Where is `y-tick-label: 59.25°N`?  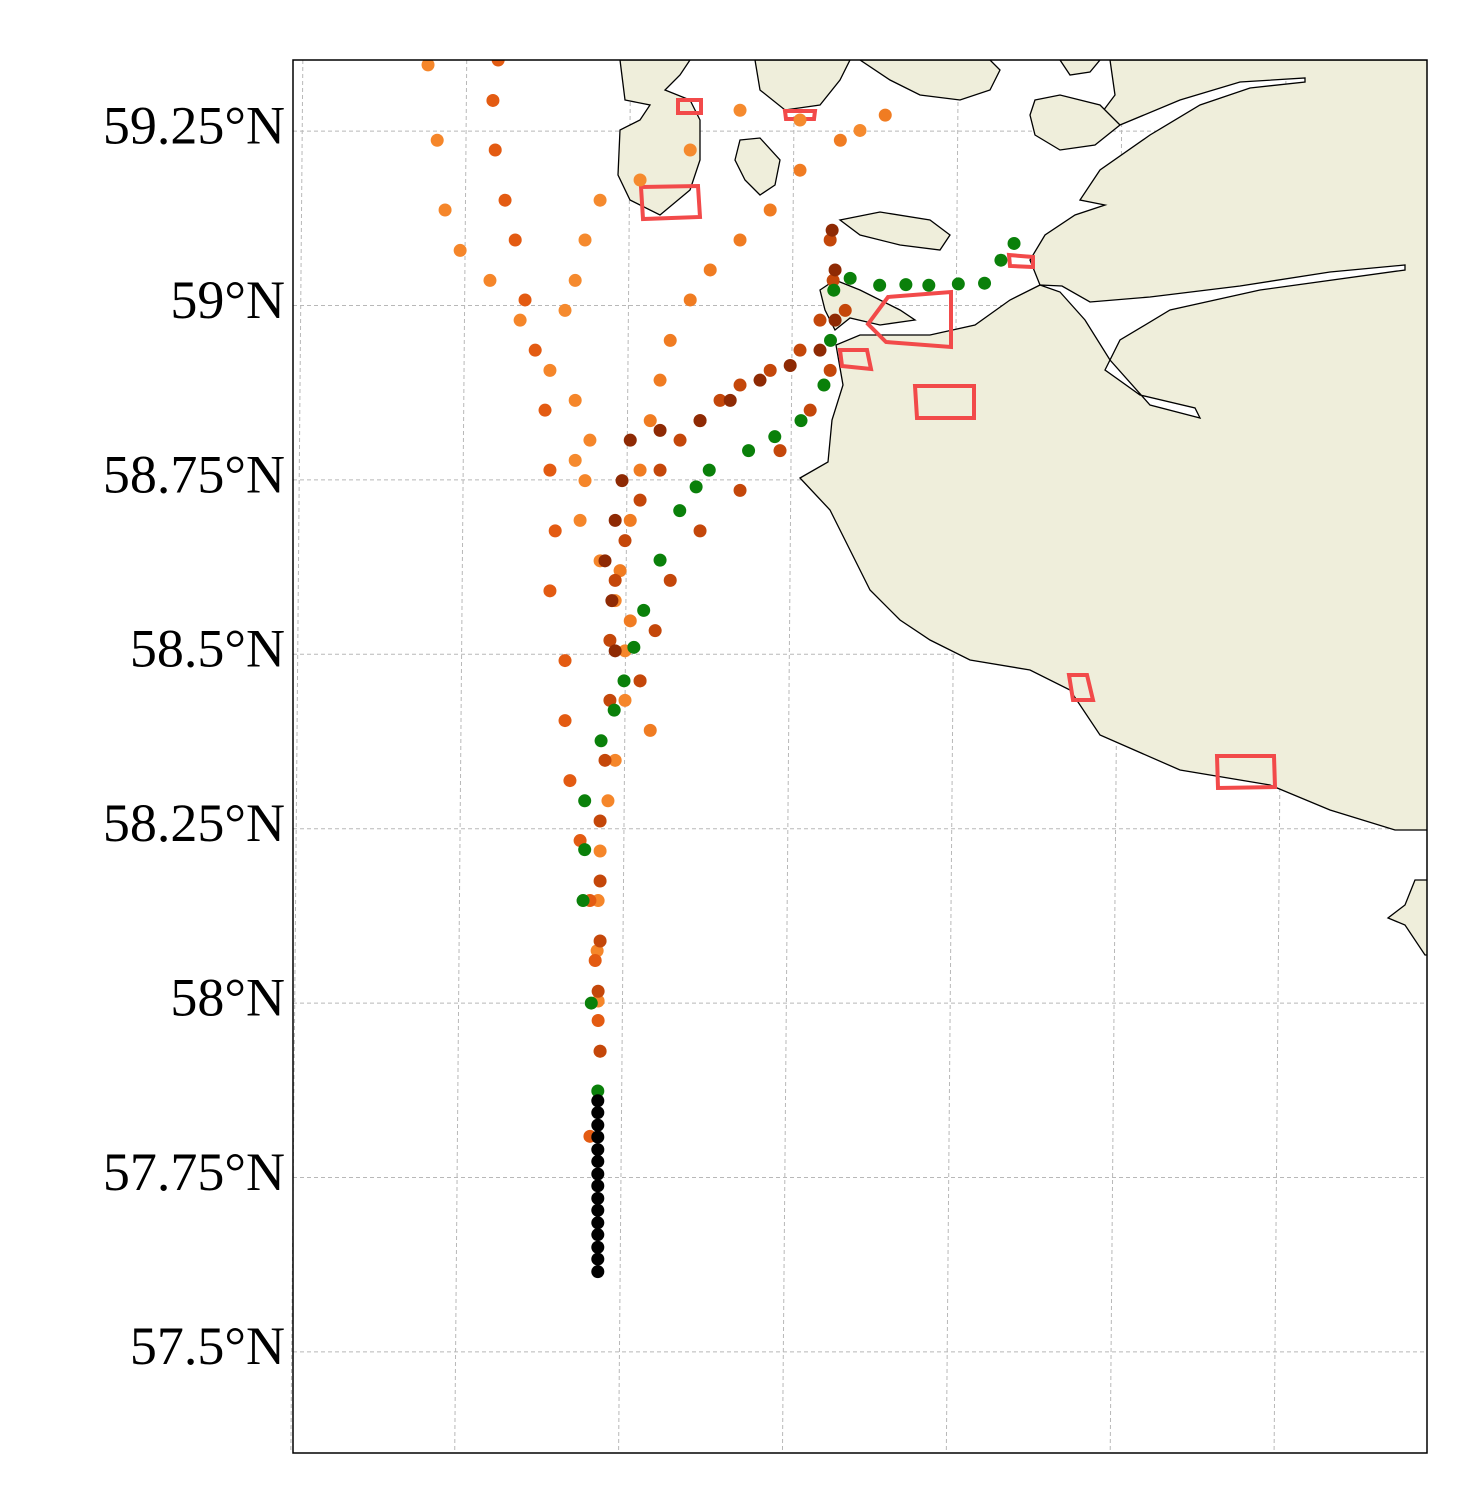
y-tick-label: 59.25°N is located at coordinates (194, 126).